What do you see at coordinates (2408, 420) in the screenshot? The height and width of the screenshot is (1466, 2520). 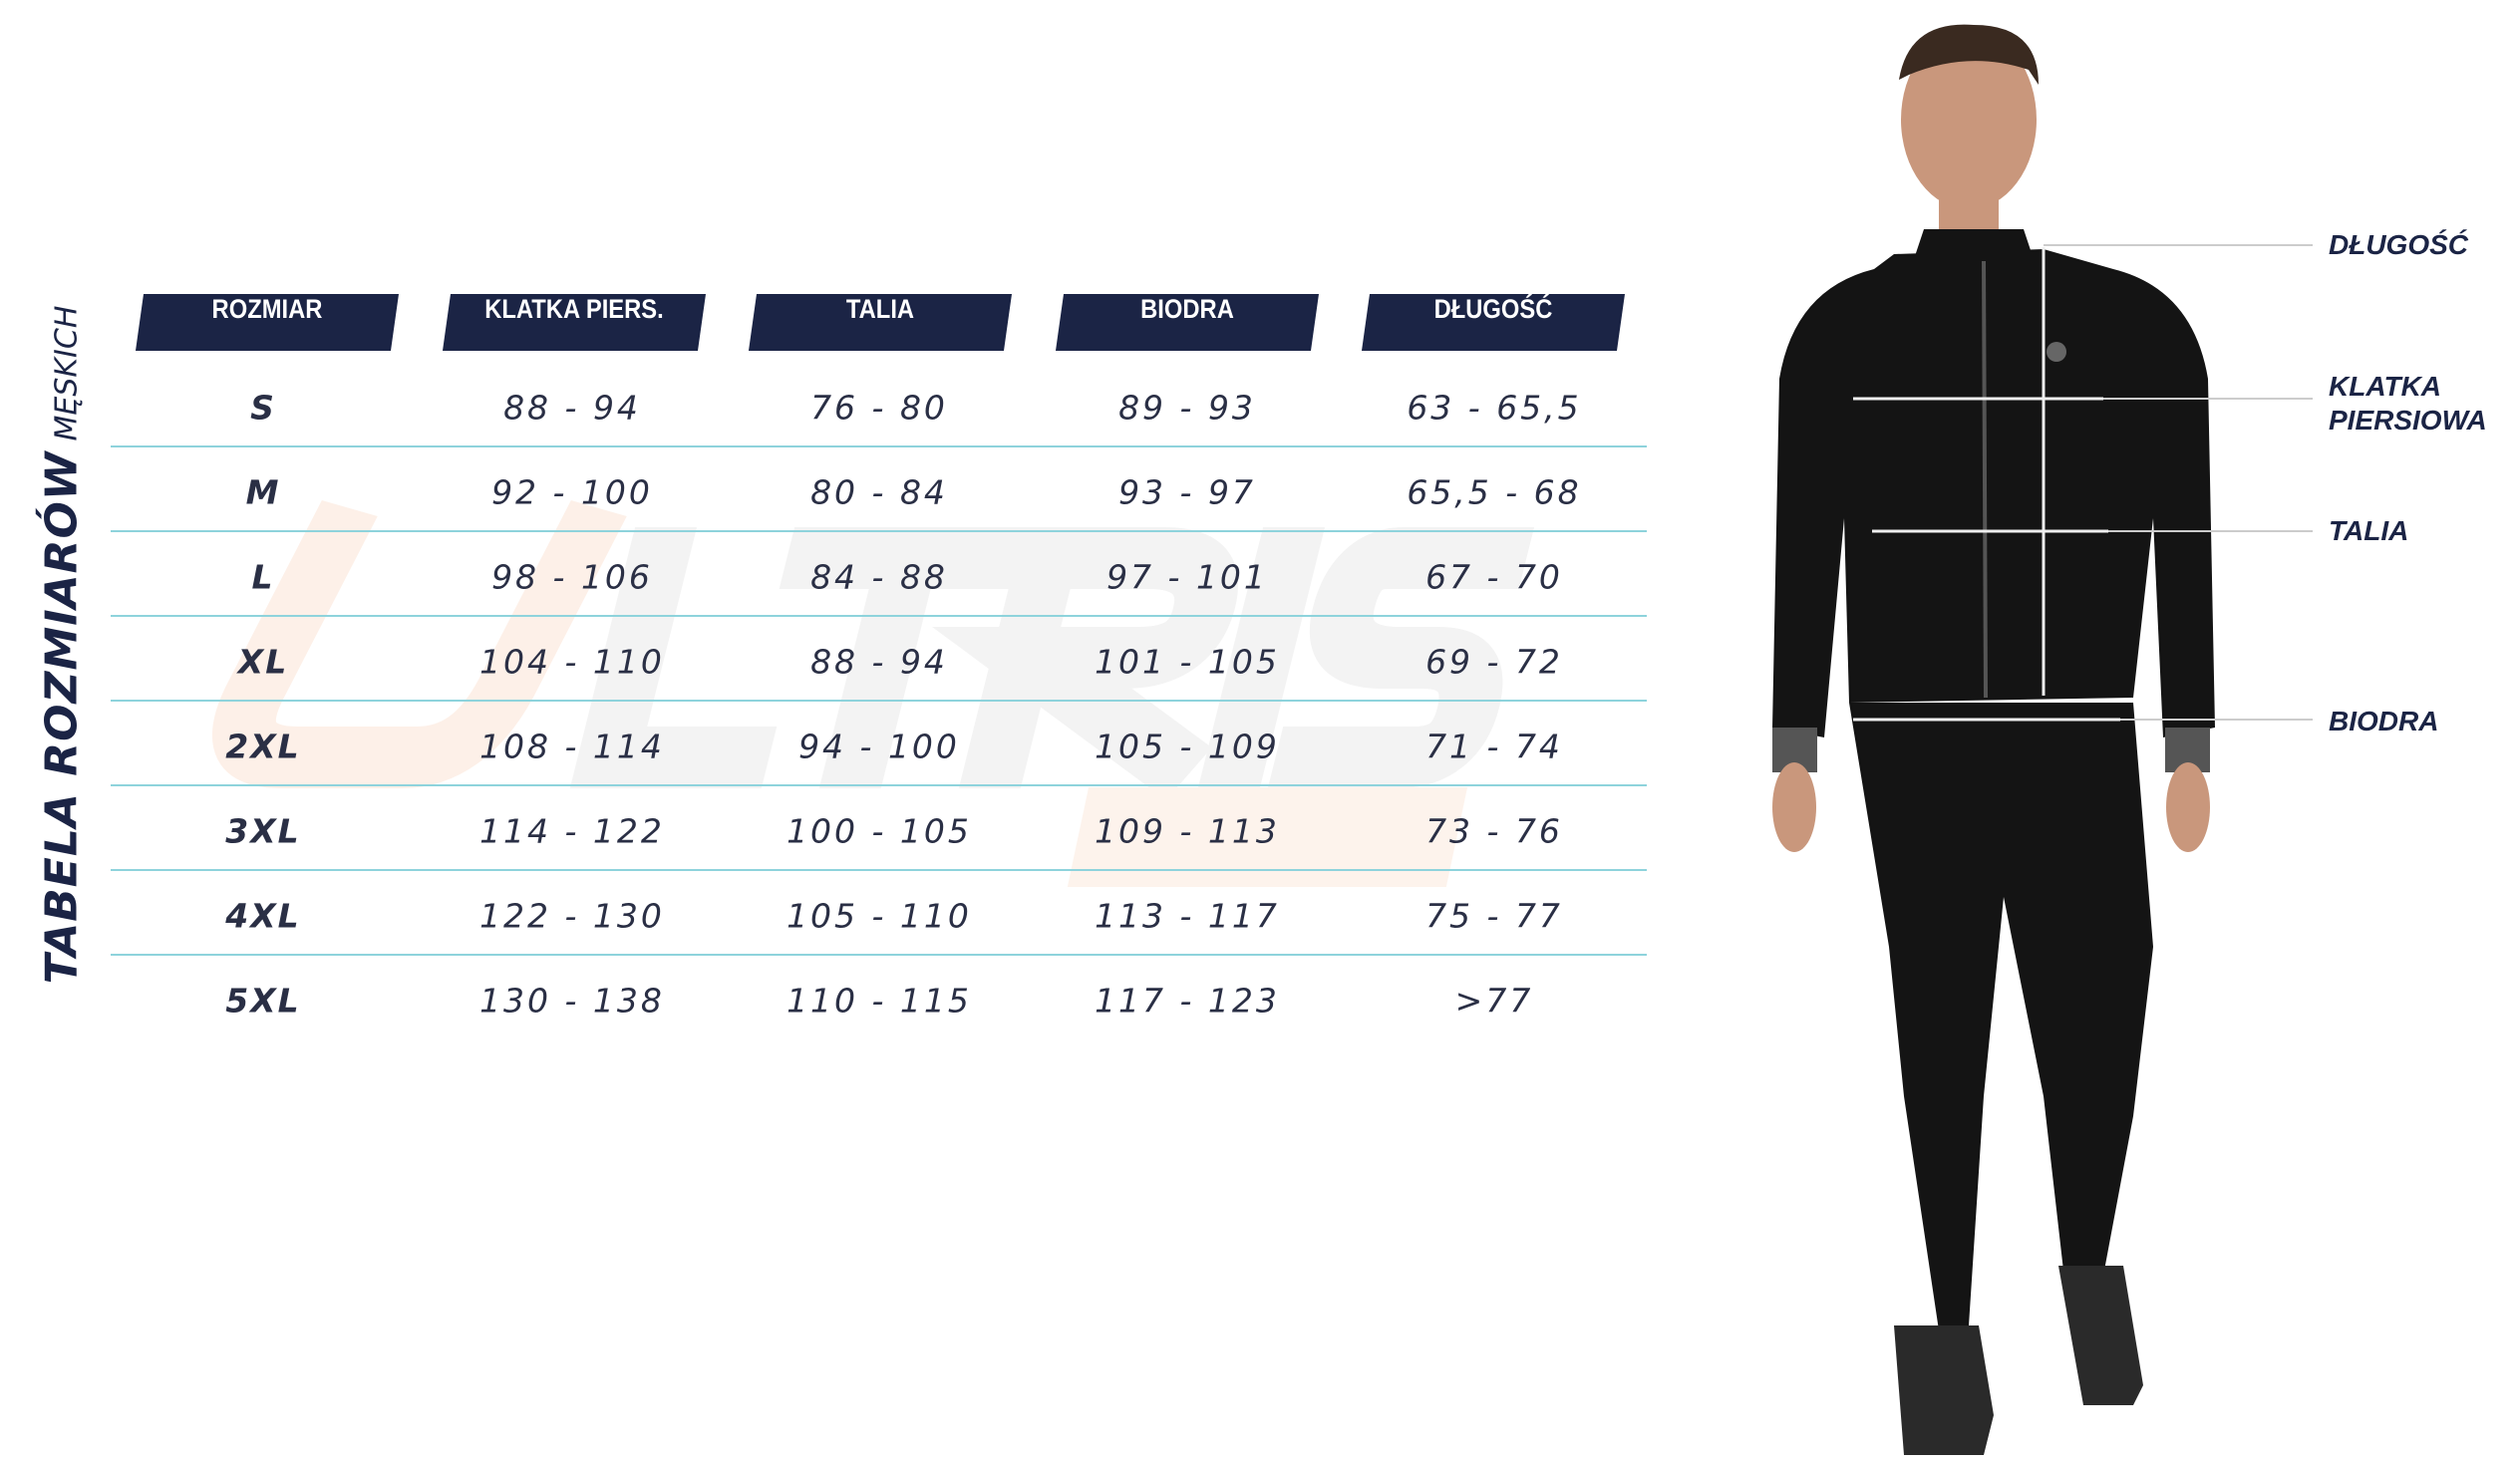 I see `label-chest-line2: PIERSIOWA` at bounding box center [2408, 420].